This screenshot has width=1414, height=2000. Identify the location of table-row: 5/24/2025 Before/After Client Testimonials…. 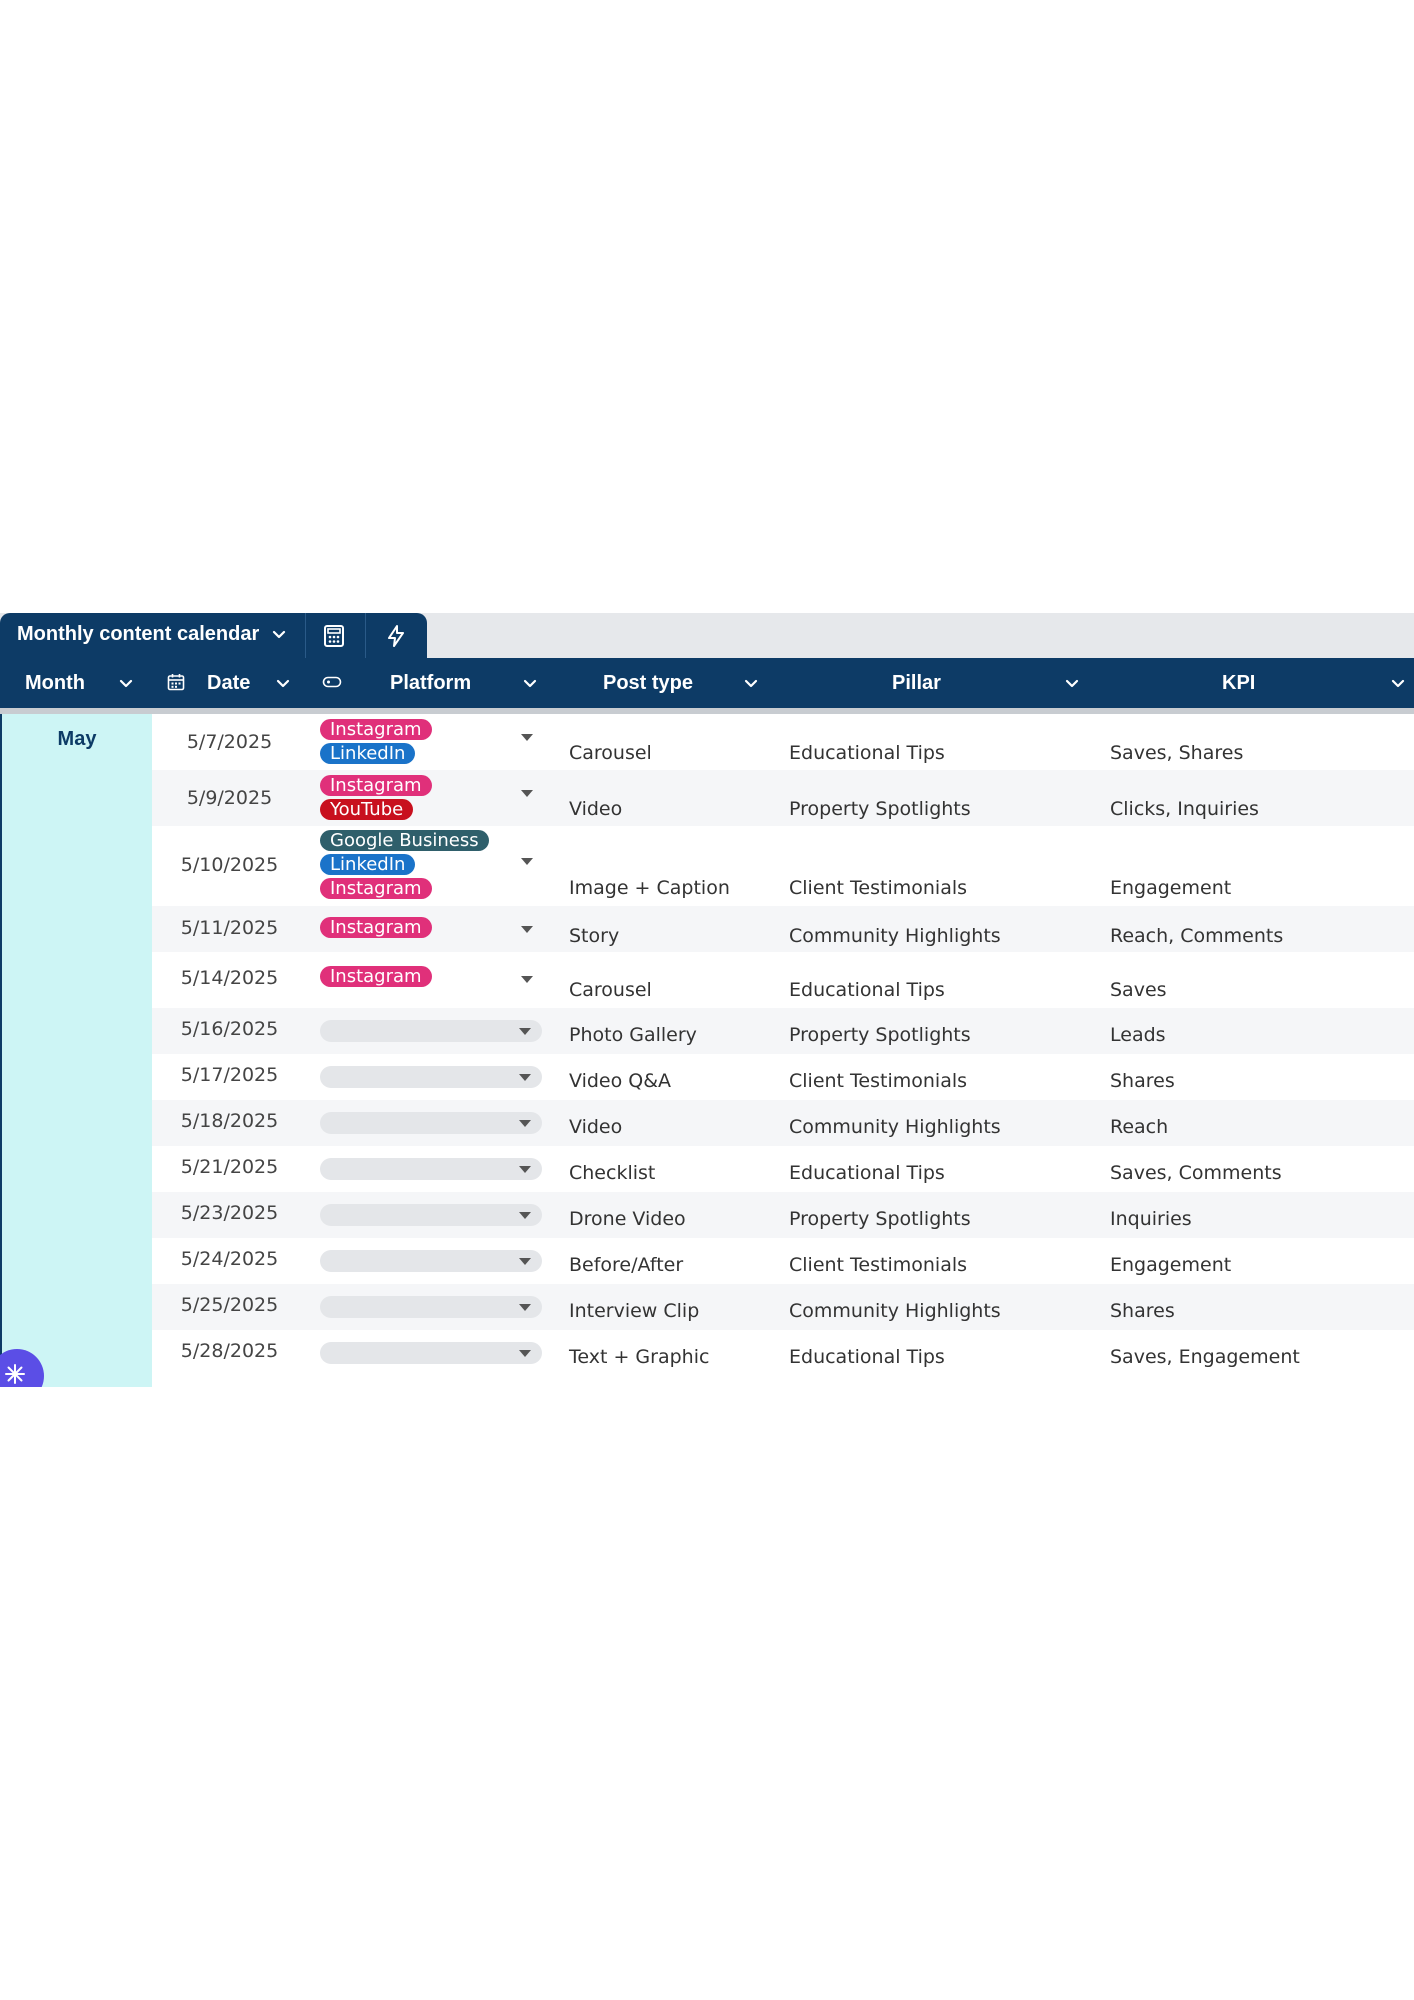
(783, 1261).